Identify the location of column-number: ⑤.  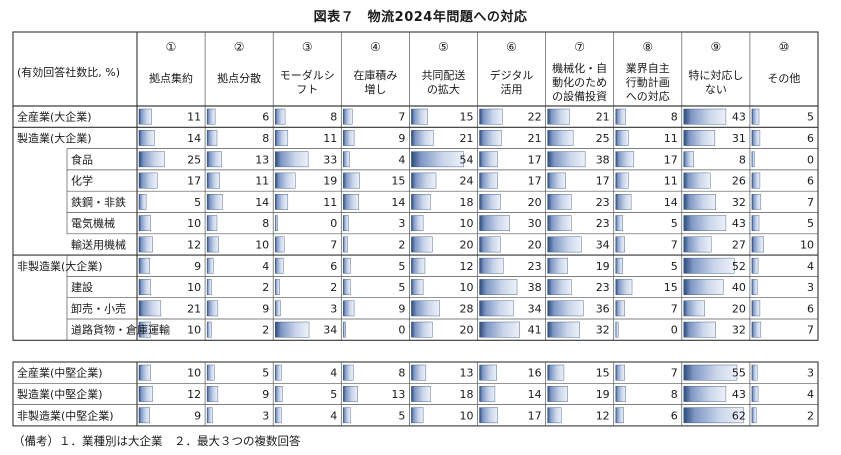
(443, 47).